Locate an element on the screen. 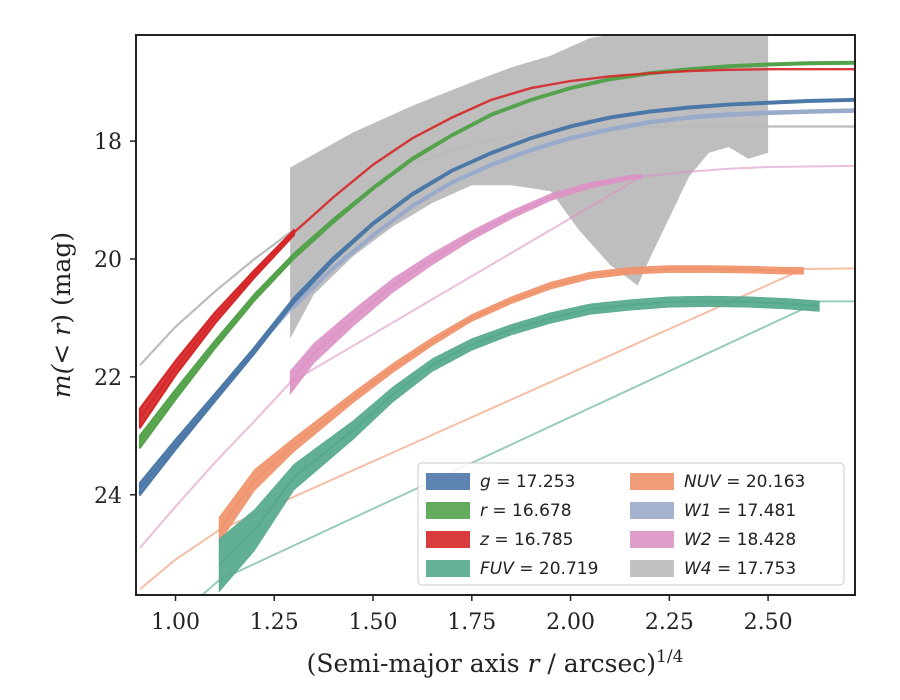 The height and width of the screenshot is (700, 900). legend-swatch-w4 is located at coordinates (652, 568).